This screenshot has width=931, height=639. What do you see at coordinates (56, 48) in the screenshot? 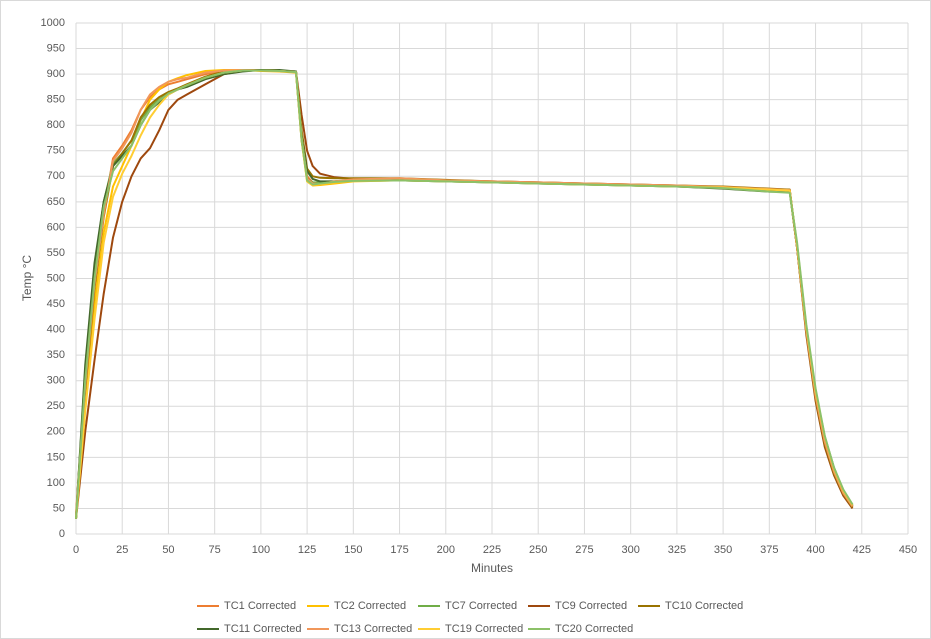
I see `y-tick-label: 950` at bounding box center [56, 48].